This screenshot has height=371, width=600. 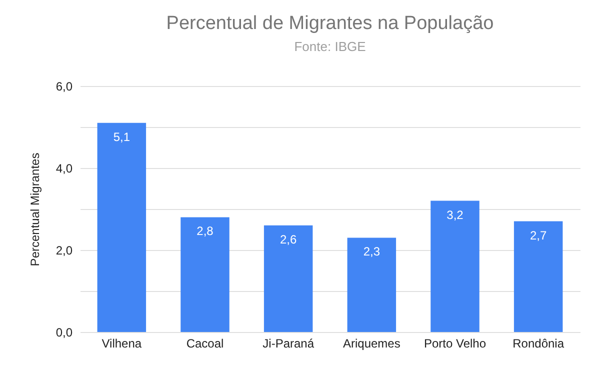 What do you see at coordinates (35, 209) in the screenshot?
I see `y-axis-title: Percentual Migrantes` at bounding box center [35, 209].